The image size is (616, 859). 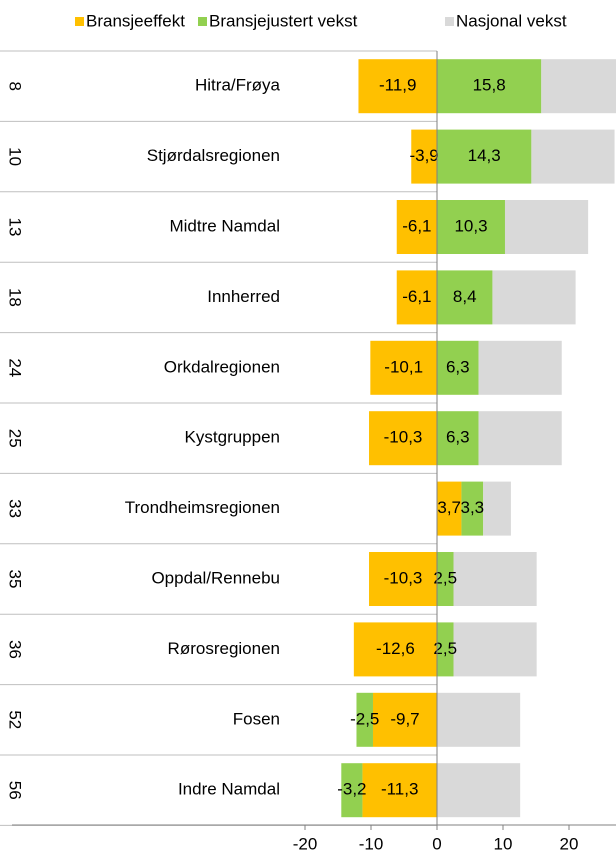 I want to click on category-label: Kystgruppen, so click(x=232, y=437).